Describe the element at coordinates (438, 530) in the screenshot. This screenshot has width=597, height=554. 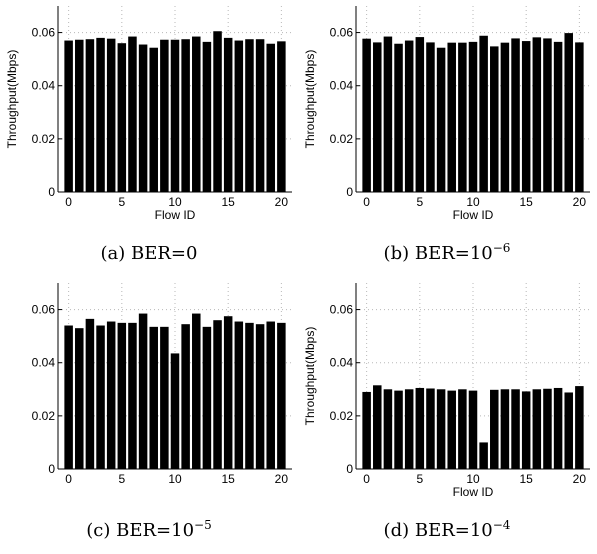
I see `caption-d-text: (d) BER=10` at that location.